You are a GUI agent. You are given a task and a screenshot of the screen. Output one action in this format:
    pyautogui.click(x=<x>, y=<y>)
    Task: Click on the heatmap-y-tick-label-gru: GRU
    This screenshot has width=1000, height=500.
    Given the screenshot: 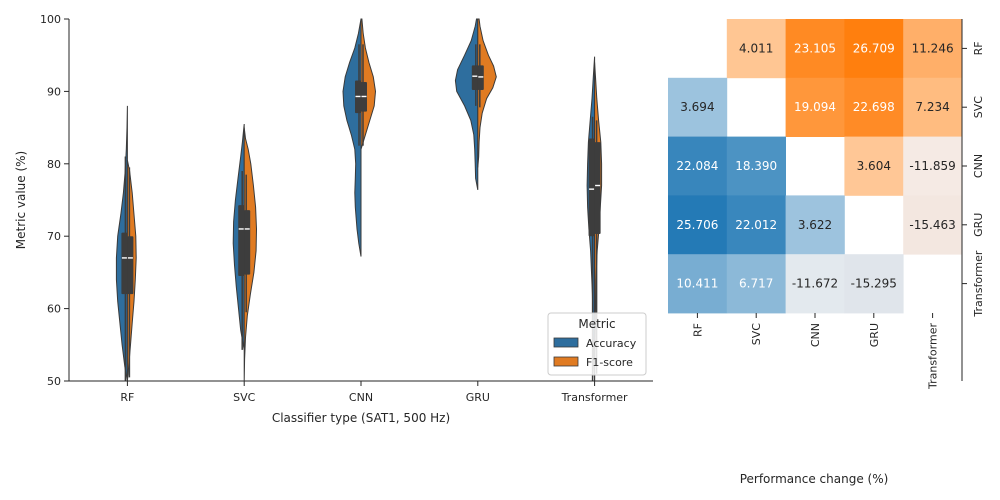 What is the action you would take?
    pyautogui.click(x=978, y=225)
    